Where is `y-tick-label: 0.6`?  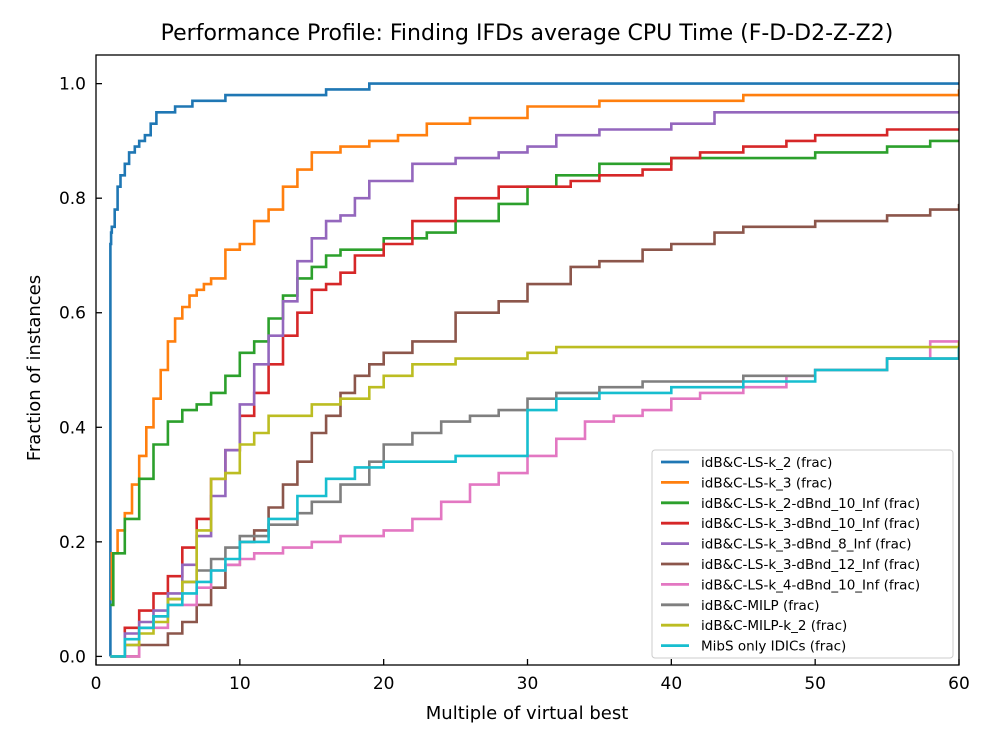 y-tick-label: 0.6 is located at coordinates (72, 314).